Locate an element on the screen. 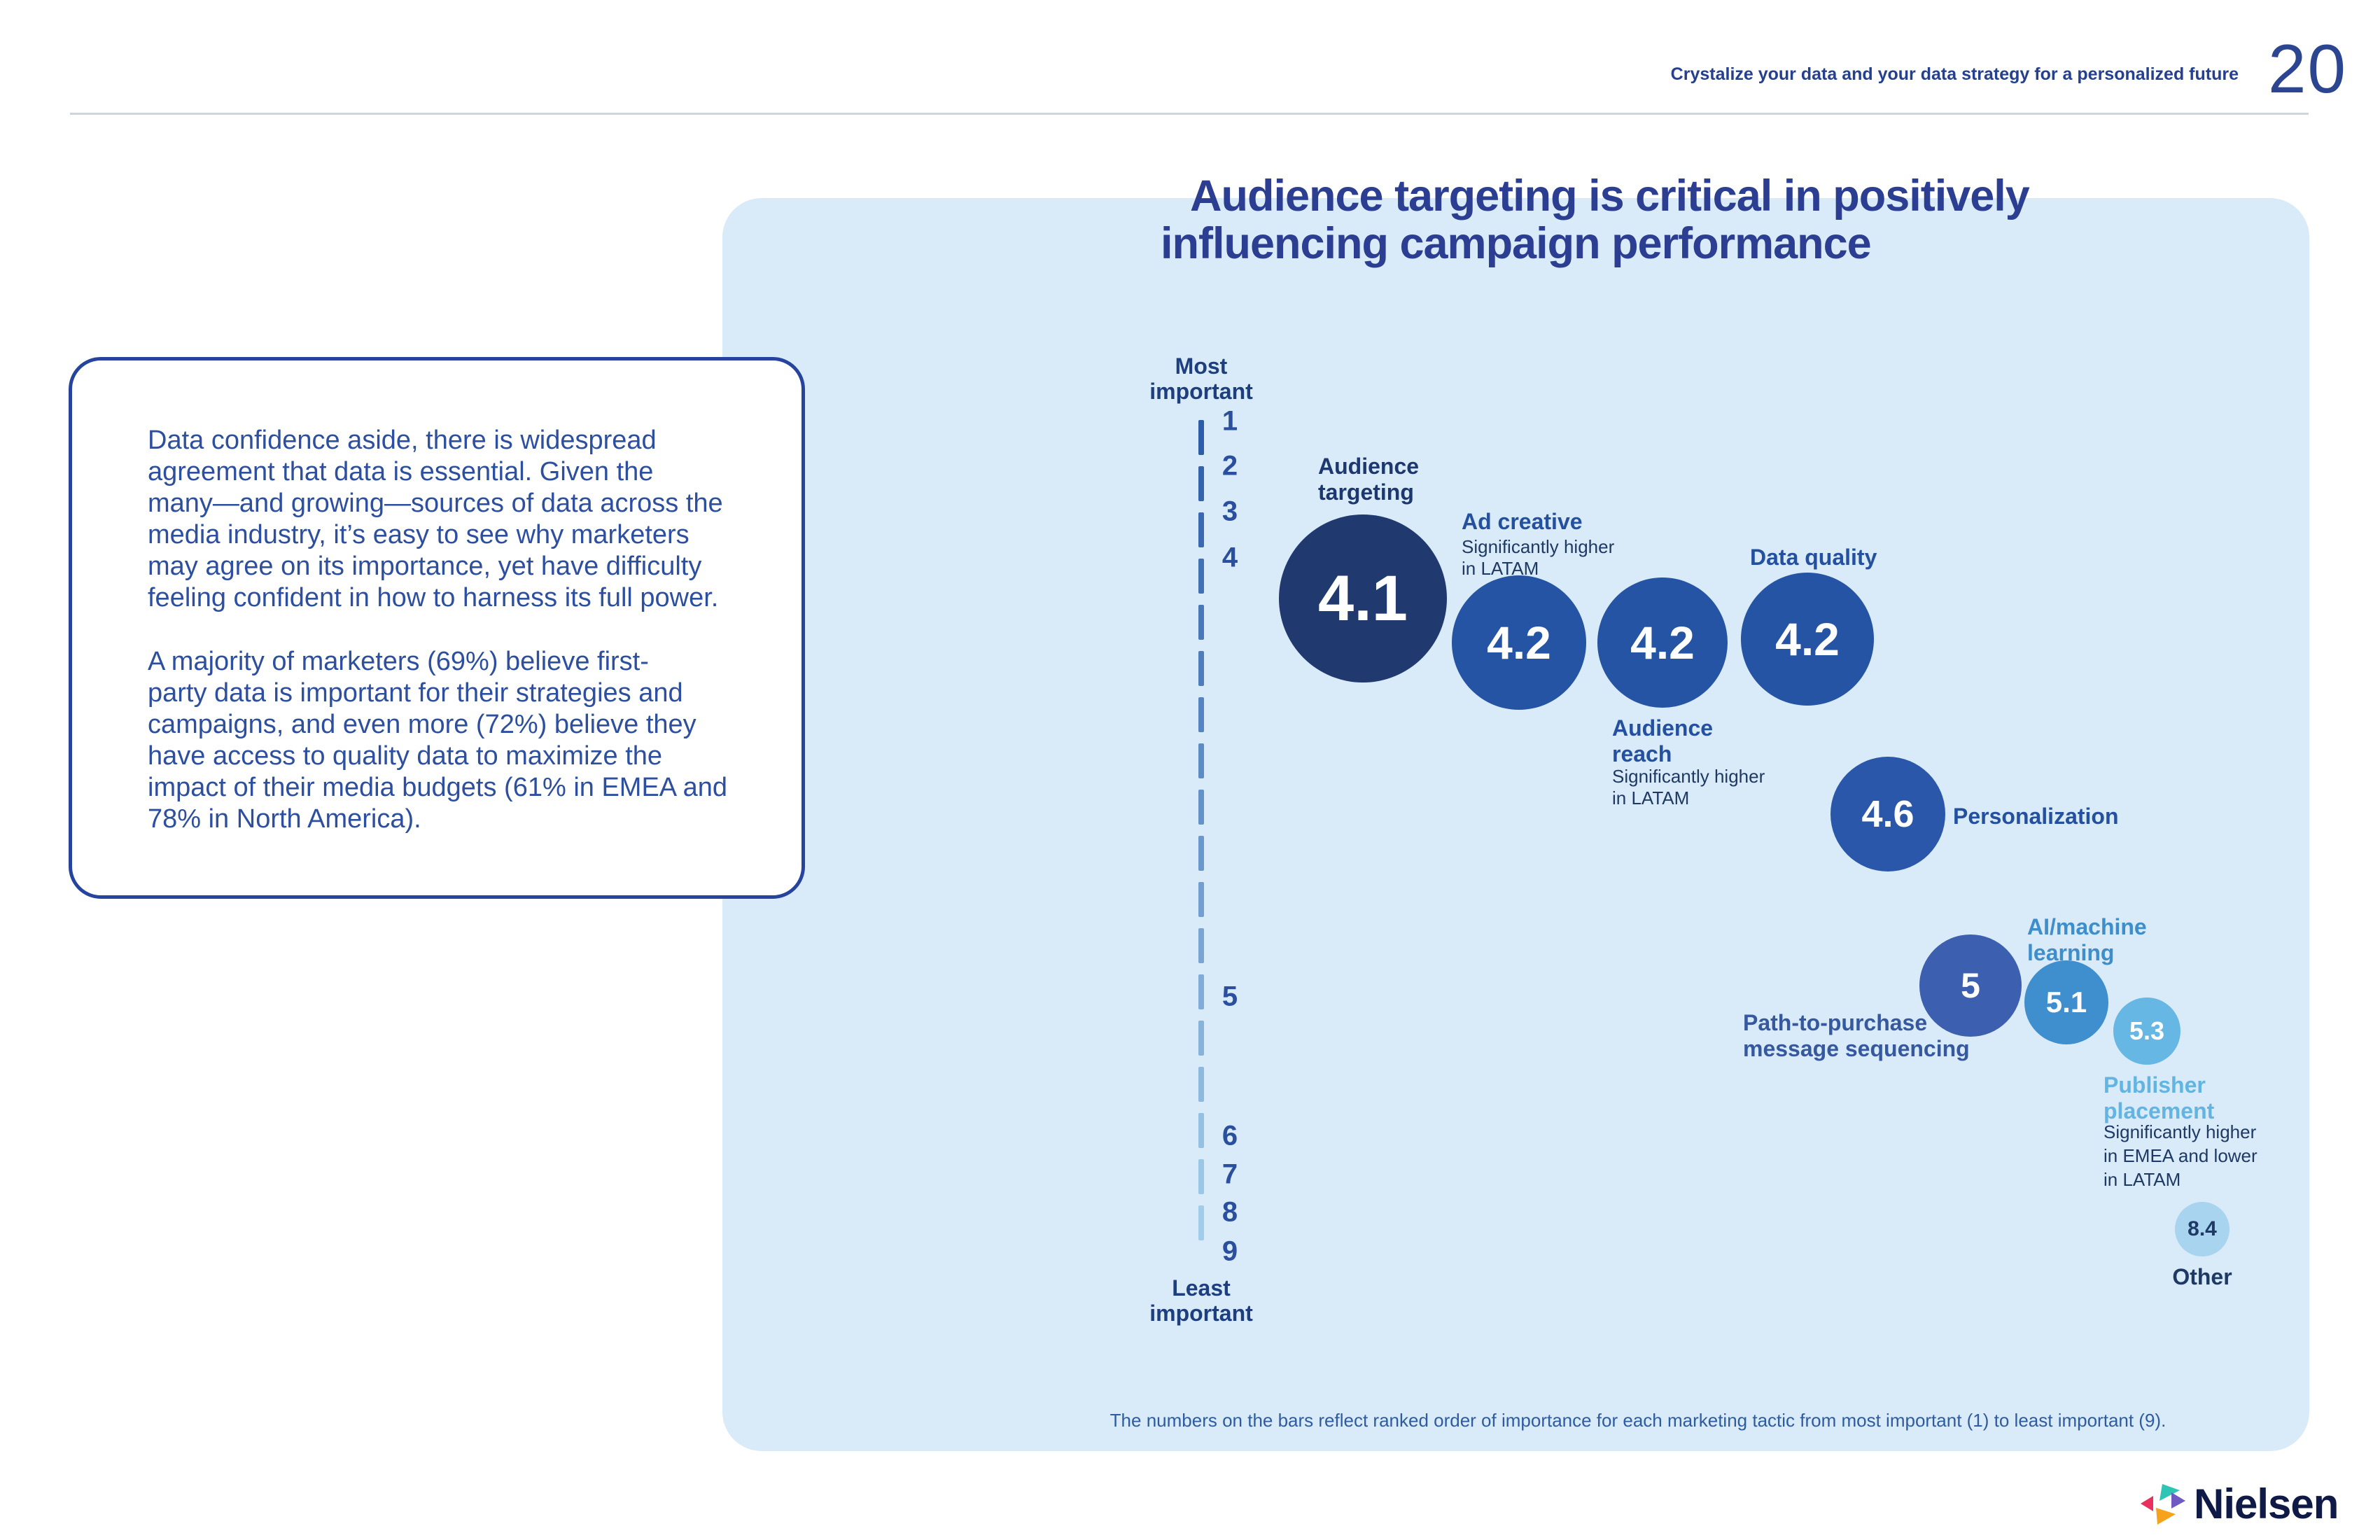  bubble-value: 4.1 is located at coordinates (1363, 598).